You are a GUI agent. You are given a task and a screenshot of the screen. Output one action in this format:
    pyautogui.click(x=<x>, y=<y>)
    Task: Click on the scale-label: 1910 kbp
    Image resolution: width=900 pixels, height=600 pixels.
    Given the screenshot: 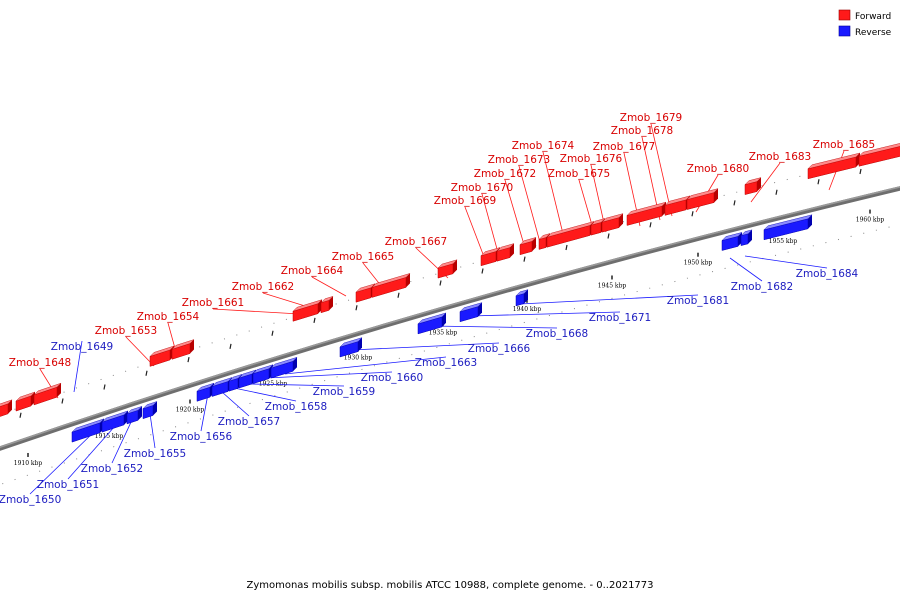 What is the action you would take?
    pyautogui.click(x=28, y=463)
    